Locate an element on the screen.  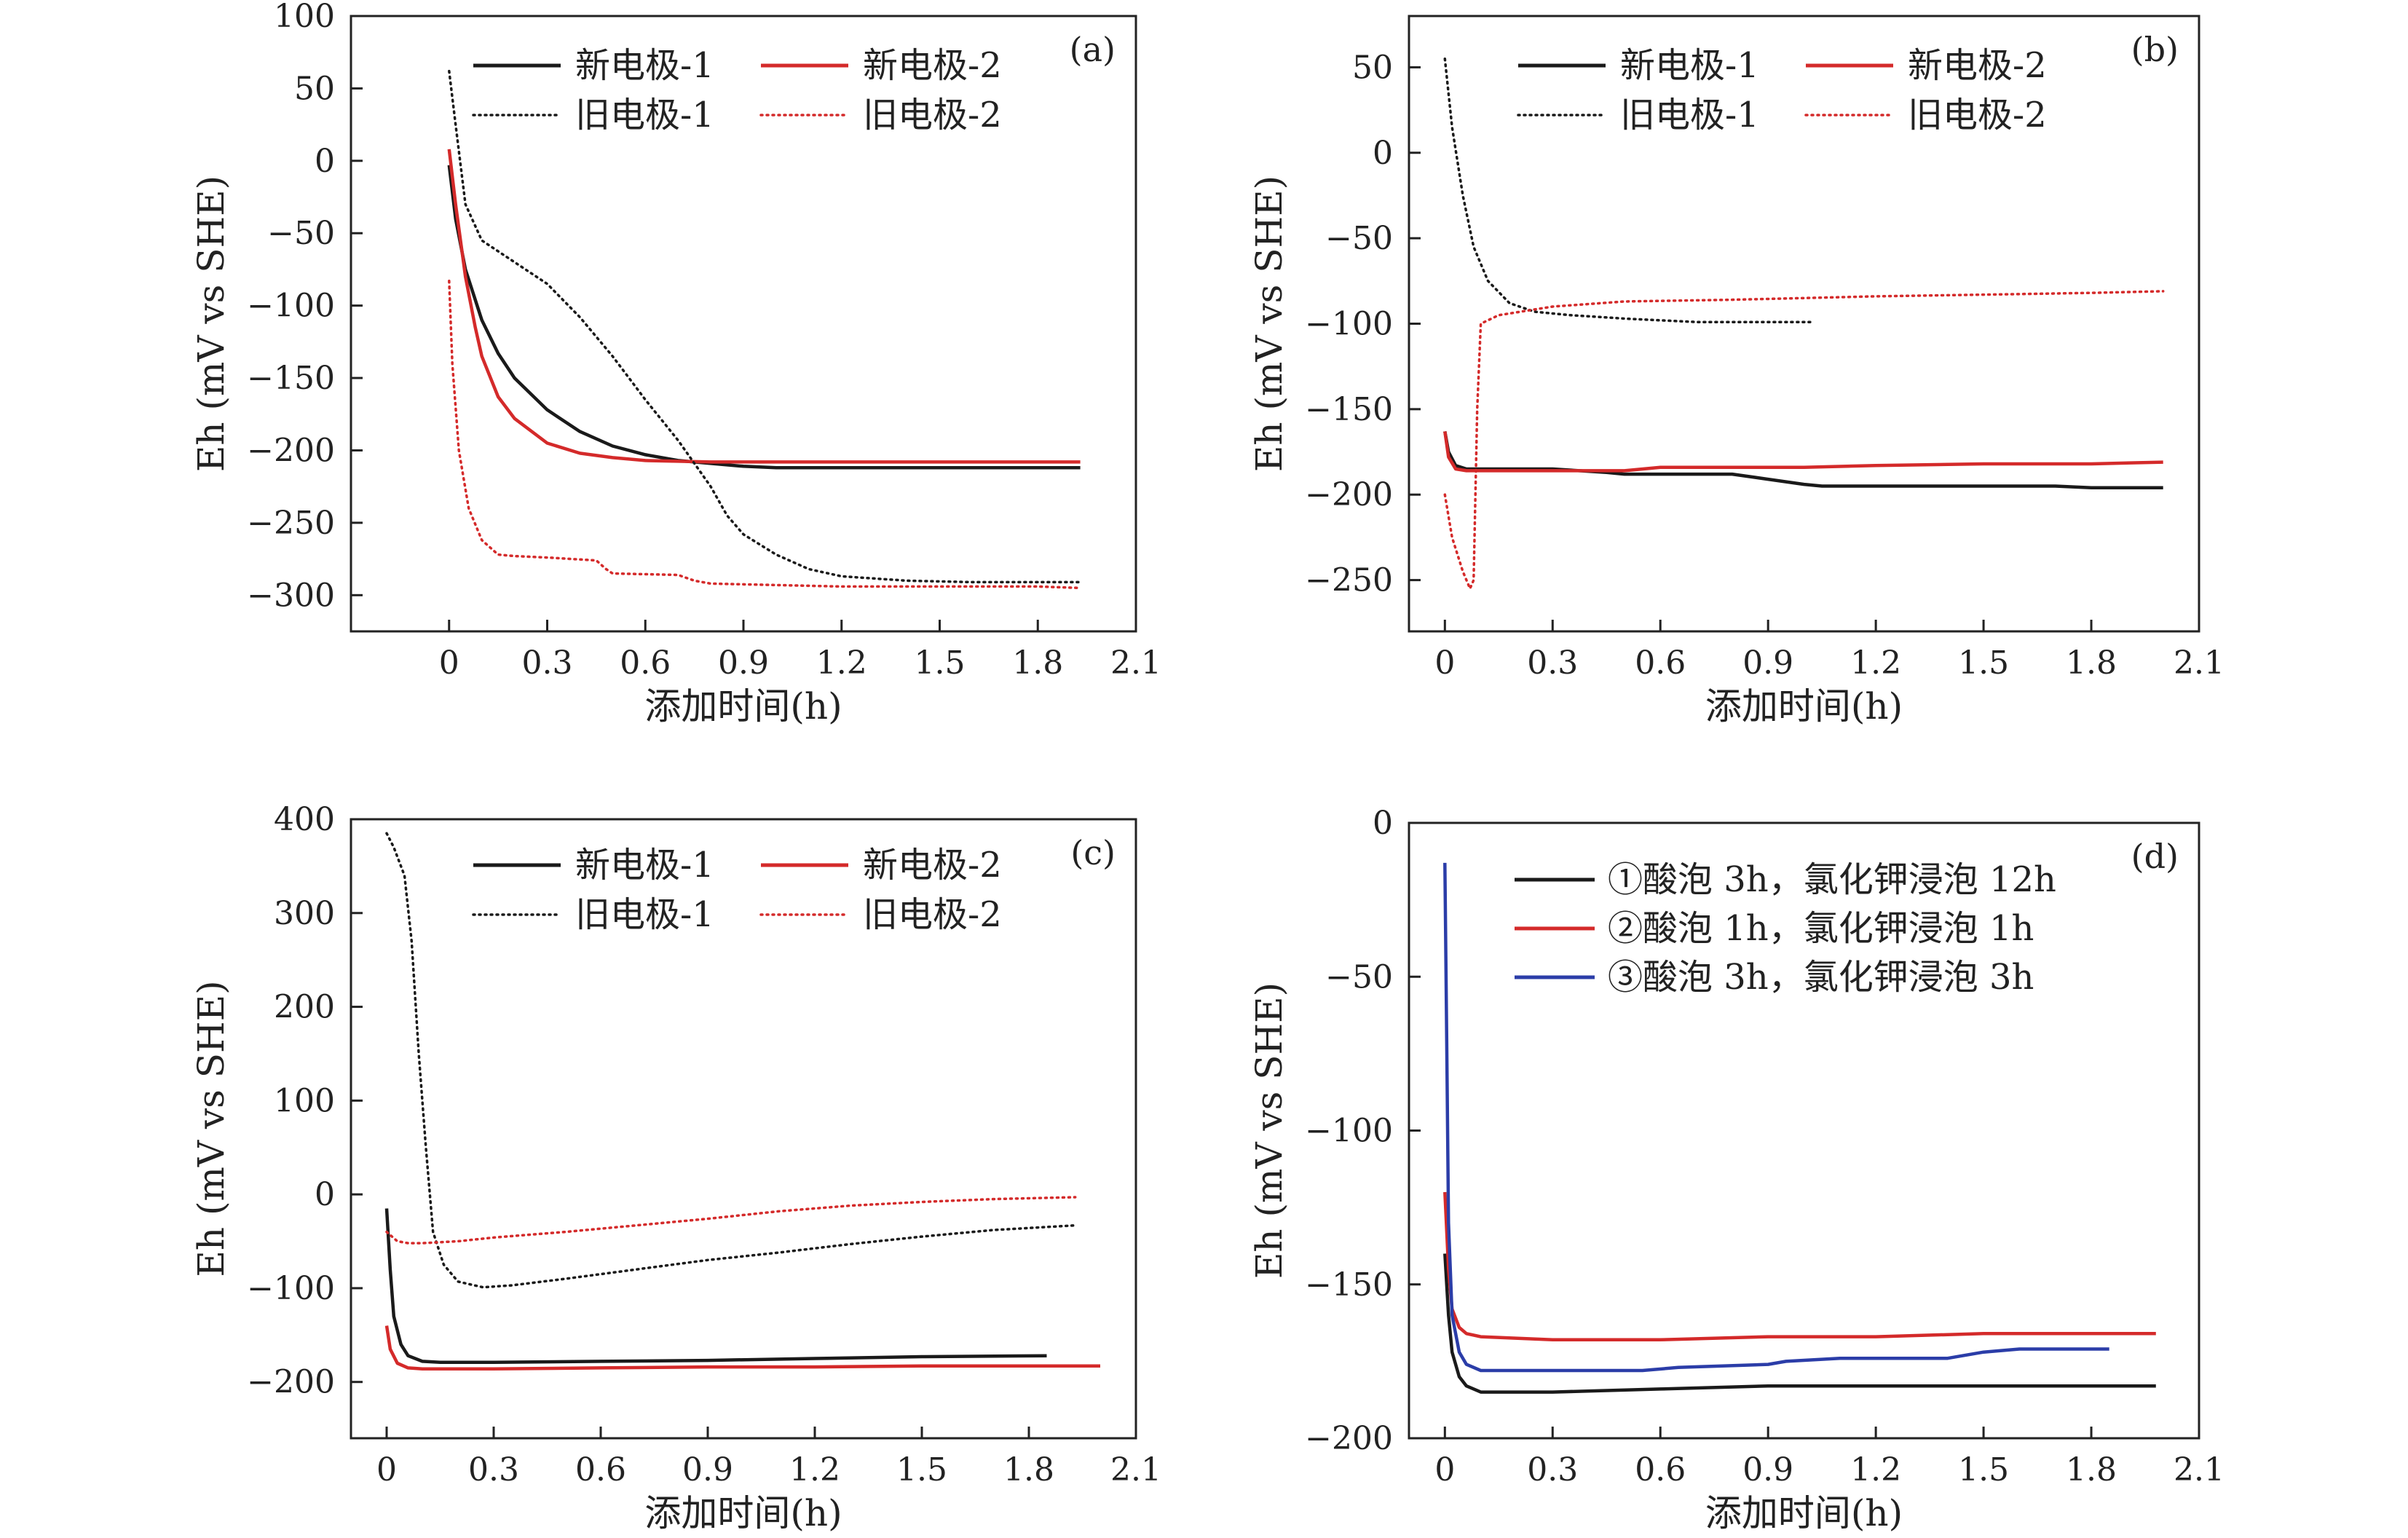
panel-c-y-tick-label: 400 is located at coordinates (304, 819).